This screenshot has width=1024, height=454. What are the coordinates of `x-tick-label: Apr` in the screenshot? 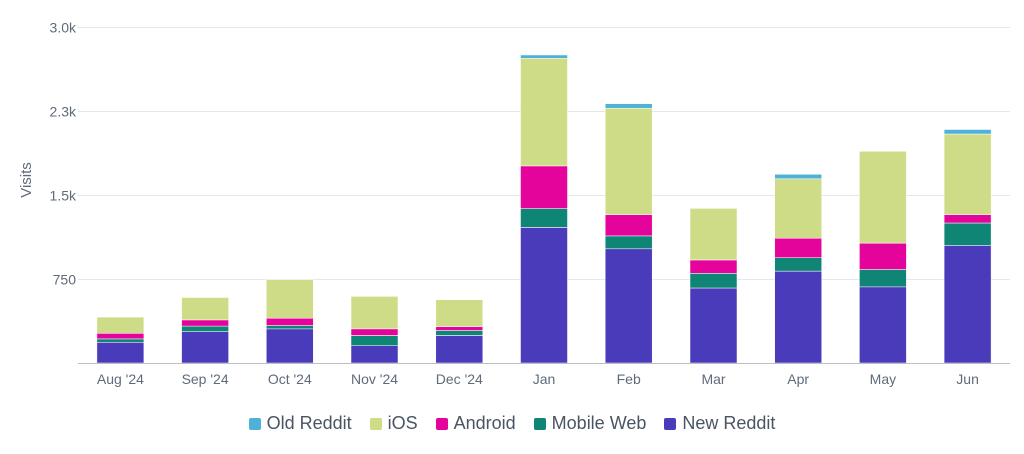 It's located at (798, 379).